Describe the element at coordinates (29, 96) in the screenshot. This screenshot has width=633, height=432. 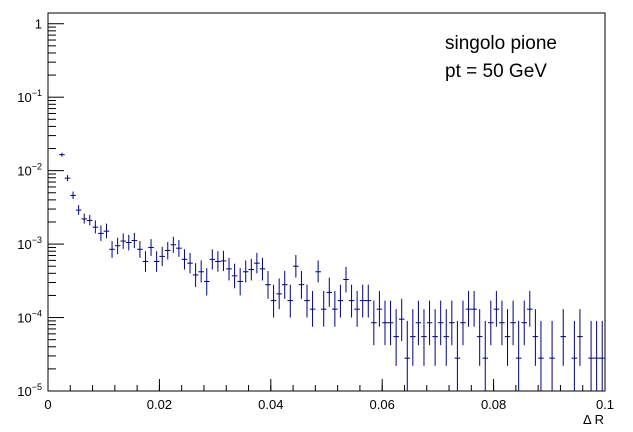
I see `y-tick-label: 10⁻¹` at that location.